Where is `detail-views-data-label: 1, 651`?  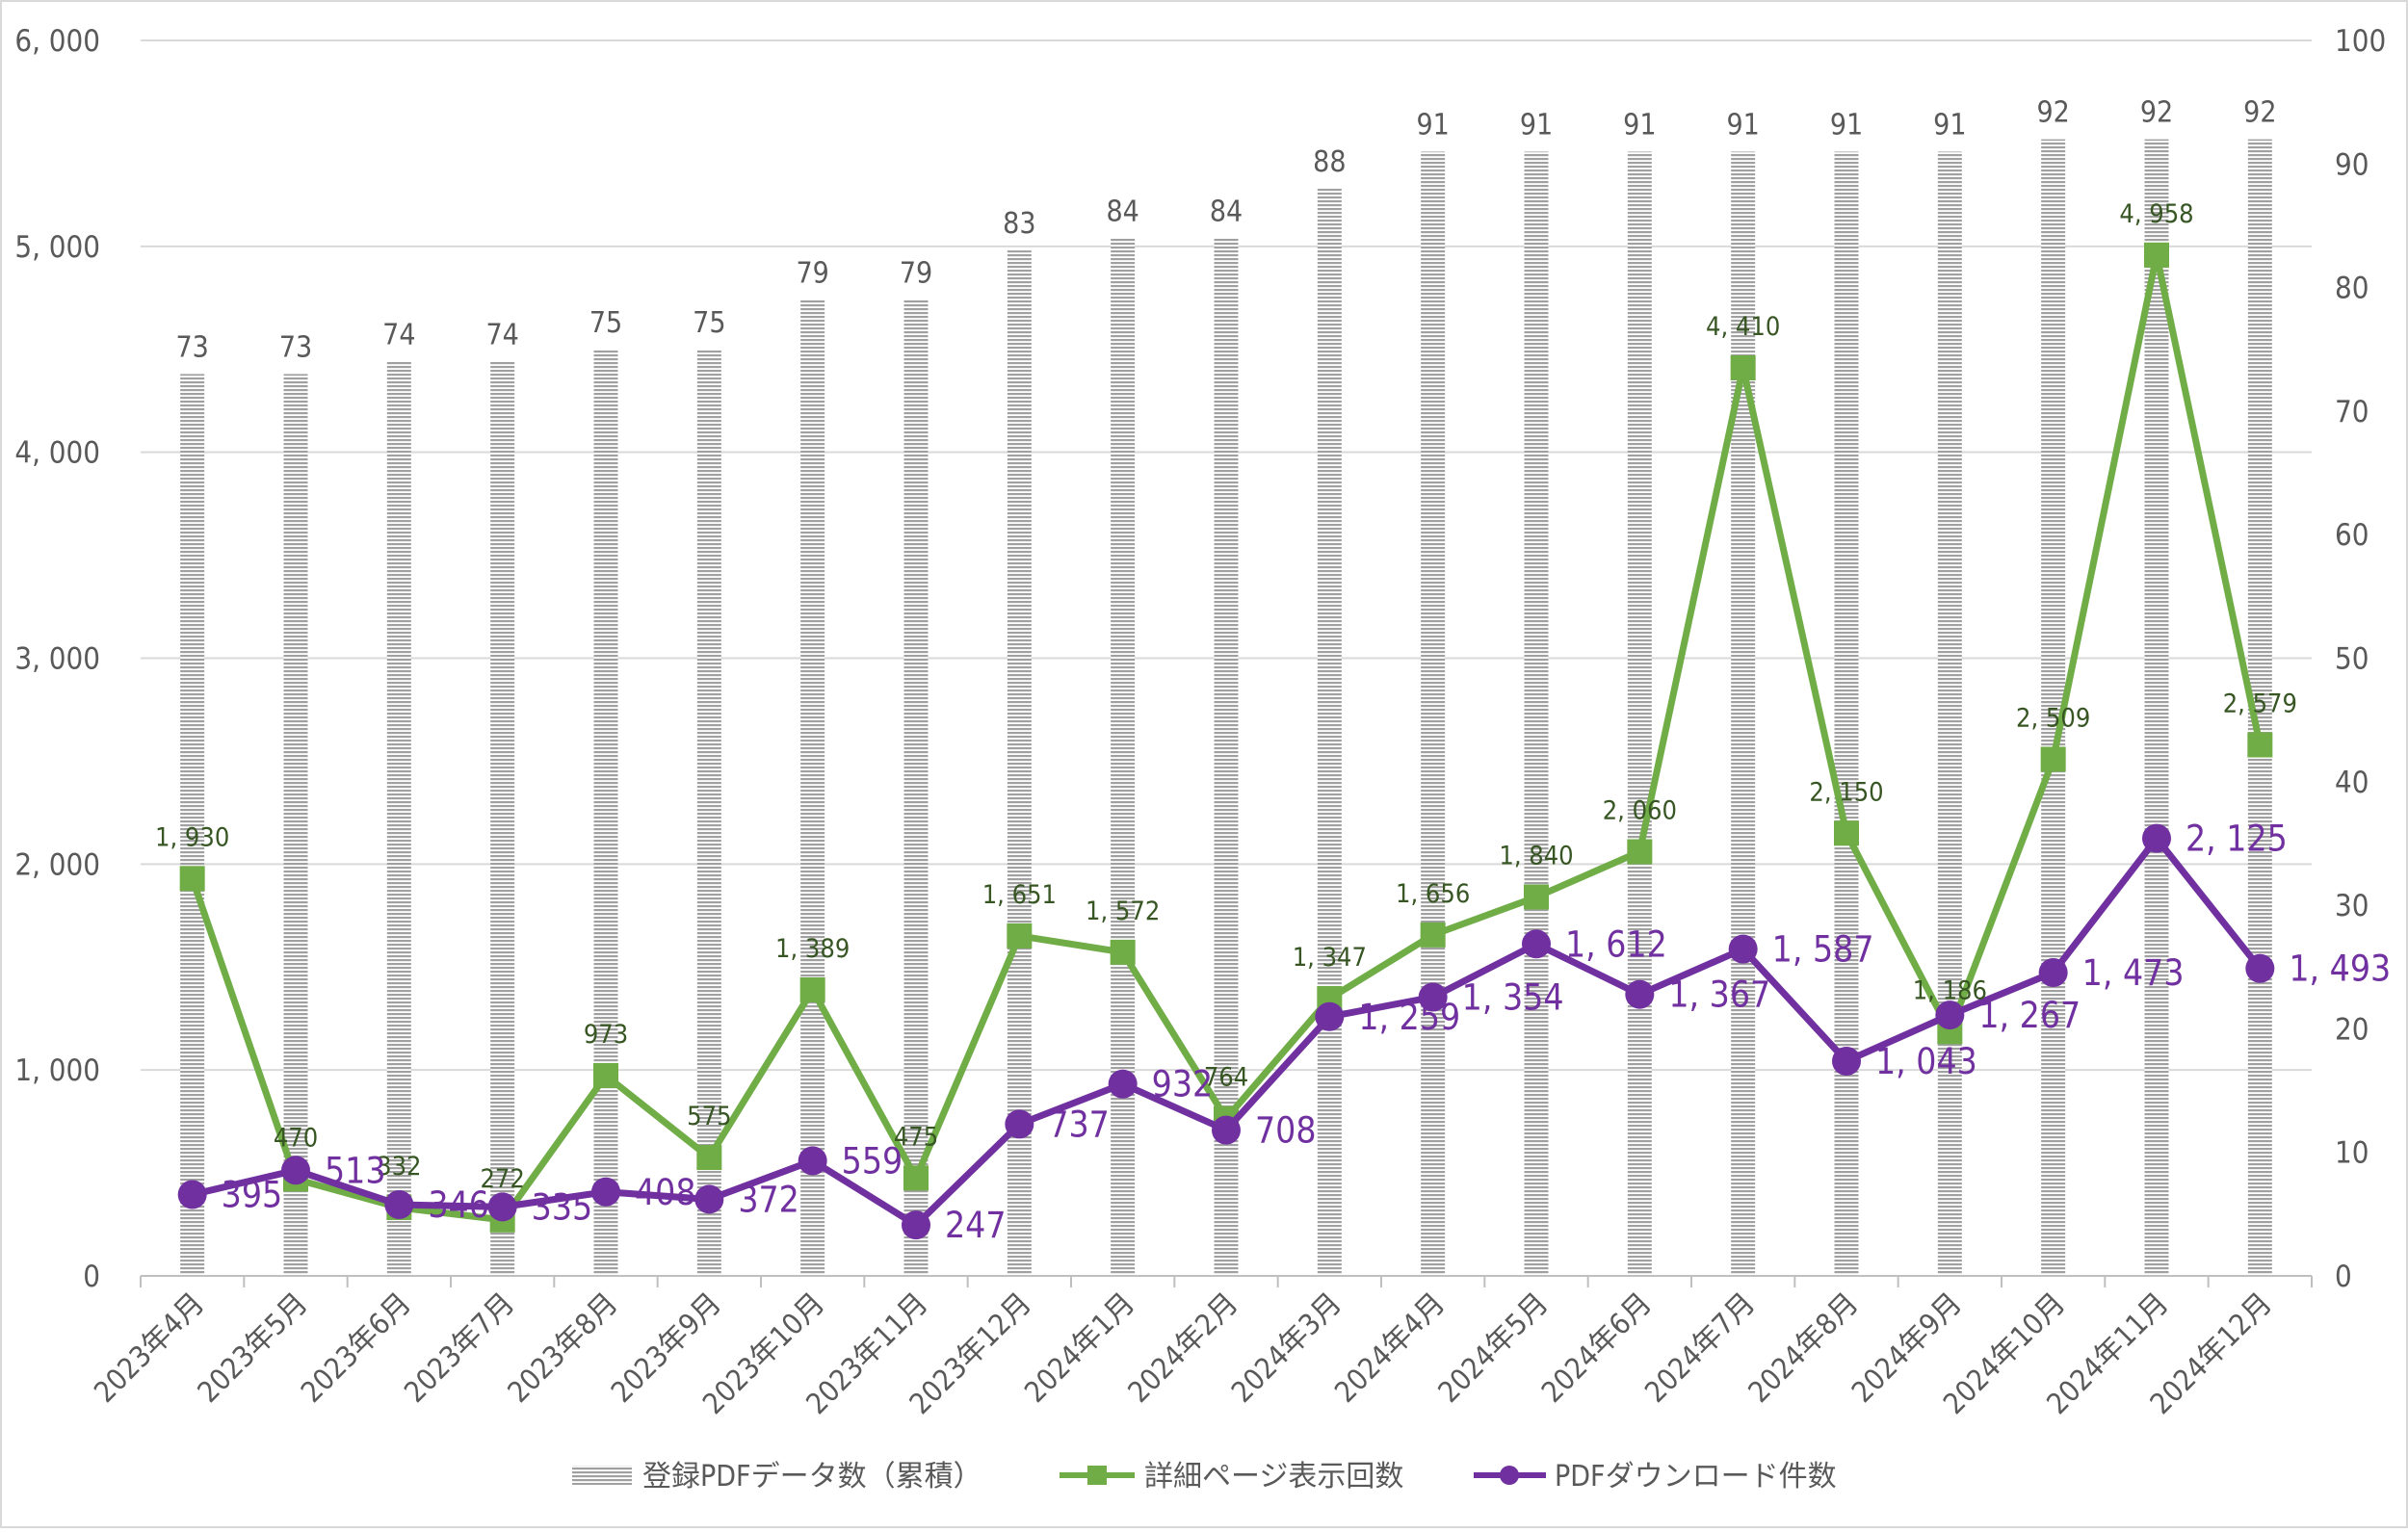
detail-views-data-label: 1, 651 is located at coordinates (1019, 895).